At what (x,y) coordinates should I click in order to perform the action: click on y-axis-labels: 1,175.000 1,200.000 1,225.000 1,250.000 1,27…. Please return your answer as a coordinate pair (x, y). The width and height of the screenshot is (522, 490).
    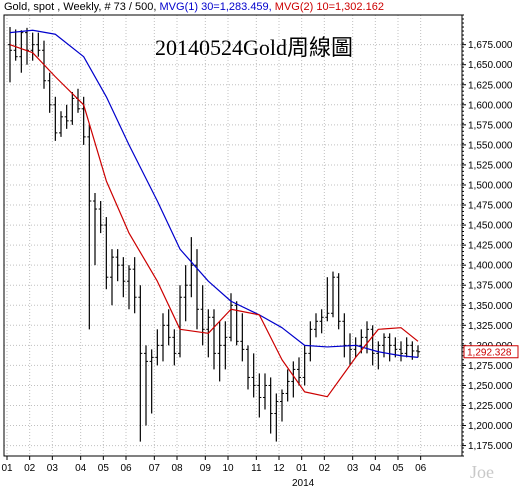
    Looking at the image, I should click on (490, 246).